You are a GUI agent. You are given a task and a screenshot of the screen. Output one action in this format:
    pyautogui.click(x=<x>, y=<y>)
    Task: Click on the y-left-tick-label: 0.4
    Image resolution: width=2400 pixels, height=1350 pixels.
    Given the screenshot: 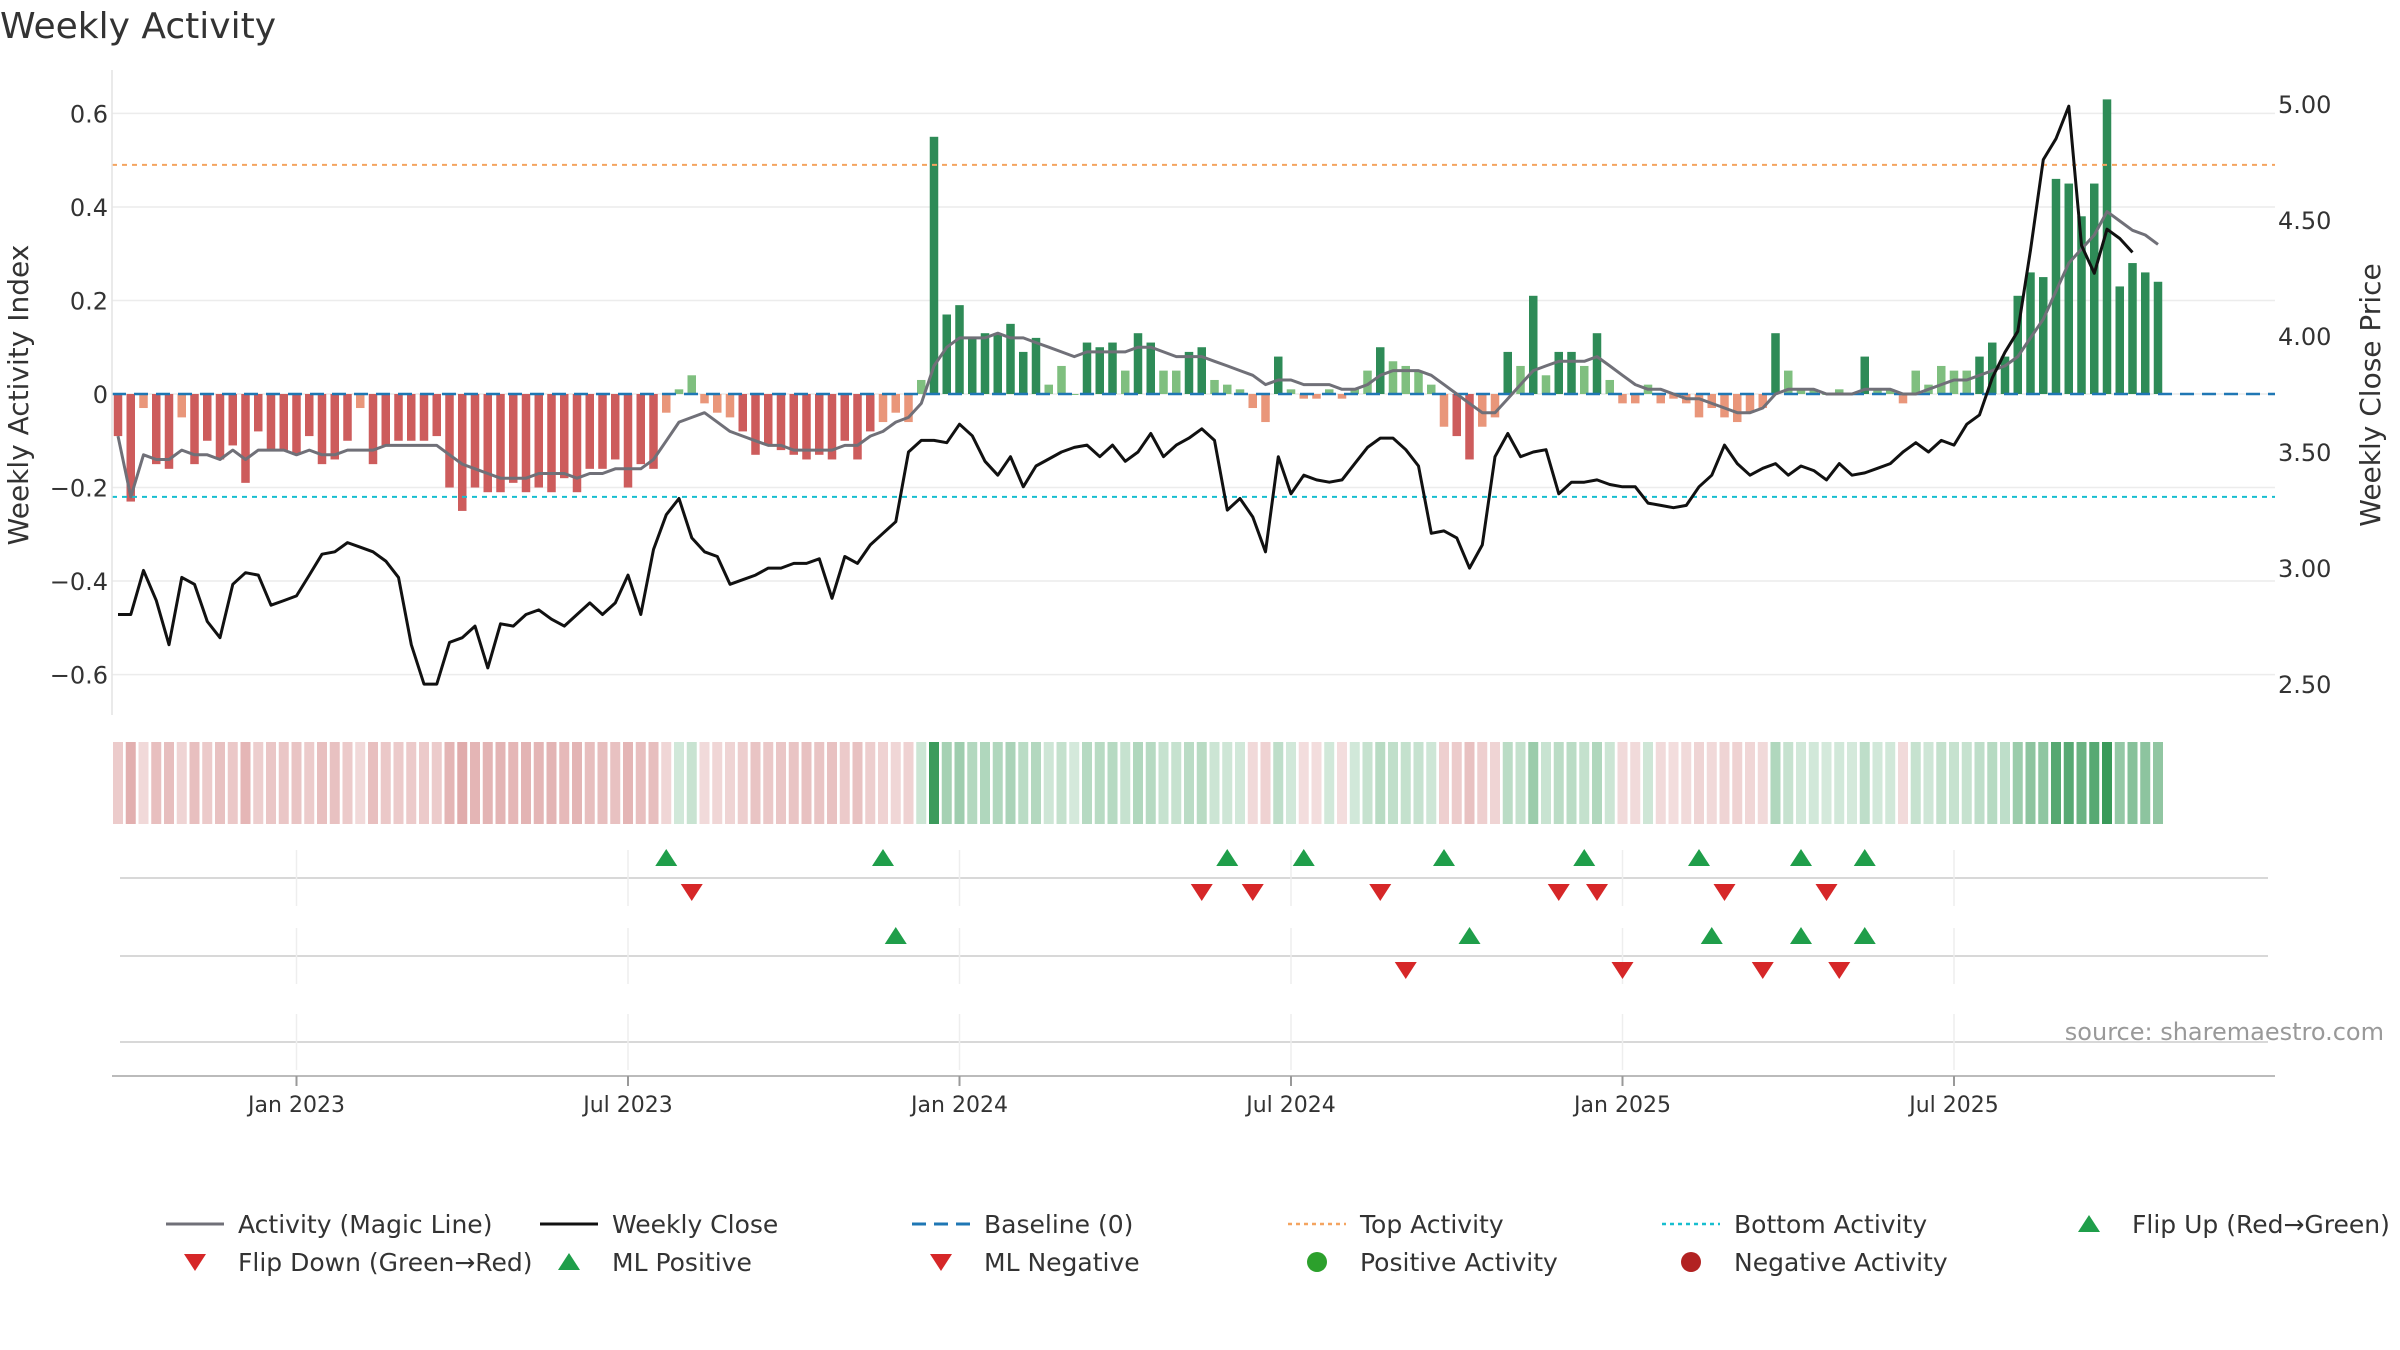 What is the action you would take?
    pyautogui.click(x=89, y=208)
    